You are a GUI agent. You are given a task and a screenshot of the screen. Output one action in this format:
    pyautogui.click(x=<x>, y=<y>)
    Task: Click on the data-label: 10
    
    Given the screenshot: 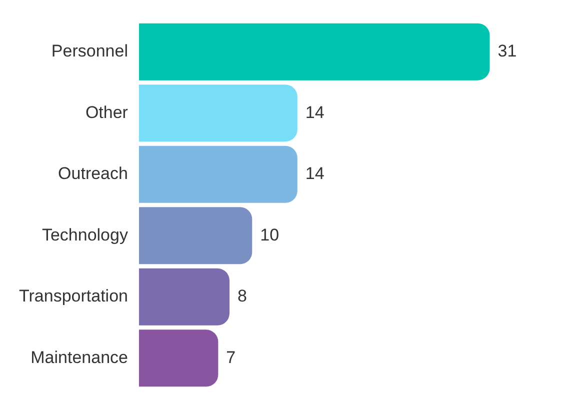 What is the action you would take?
    pyautogui.click(x=270, y=234)
    